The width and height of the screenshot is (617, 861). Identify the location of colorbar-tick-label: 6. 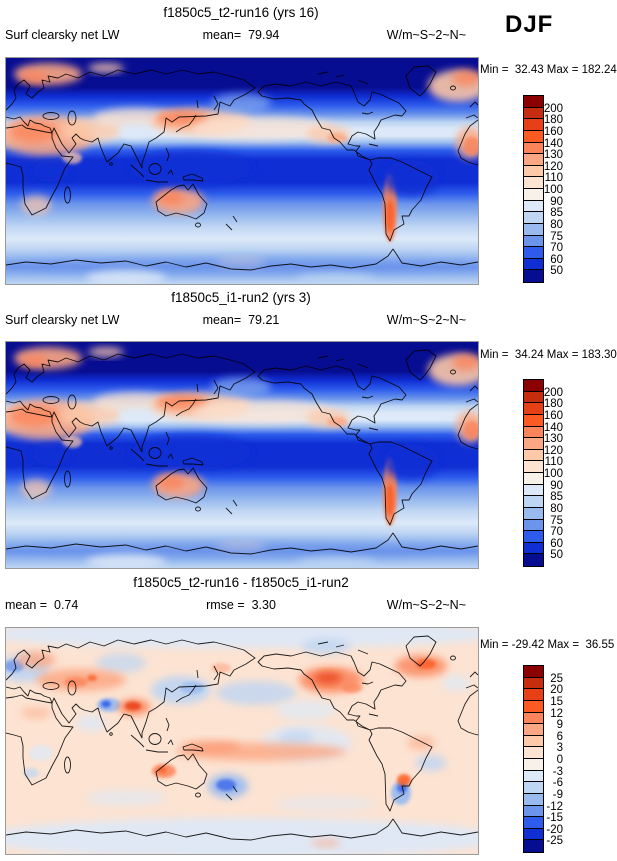
(559, 736).